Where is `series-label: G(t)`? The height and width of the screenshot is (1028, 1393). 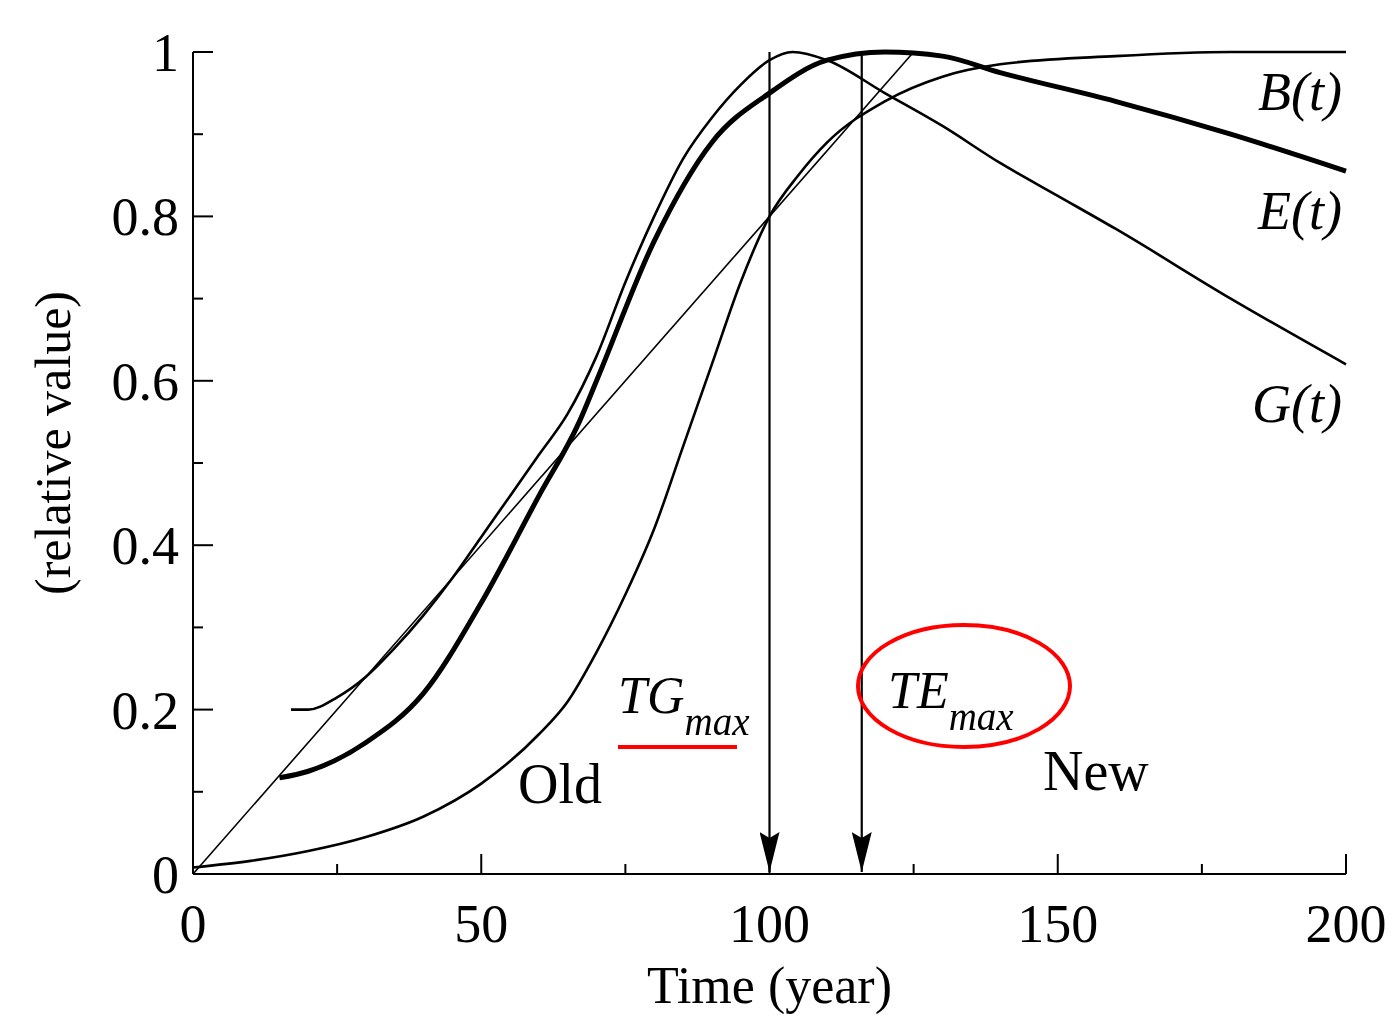
series-label: G(t) is located at coordinates (1297, 404).